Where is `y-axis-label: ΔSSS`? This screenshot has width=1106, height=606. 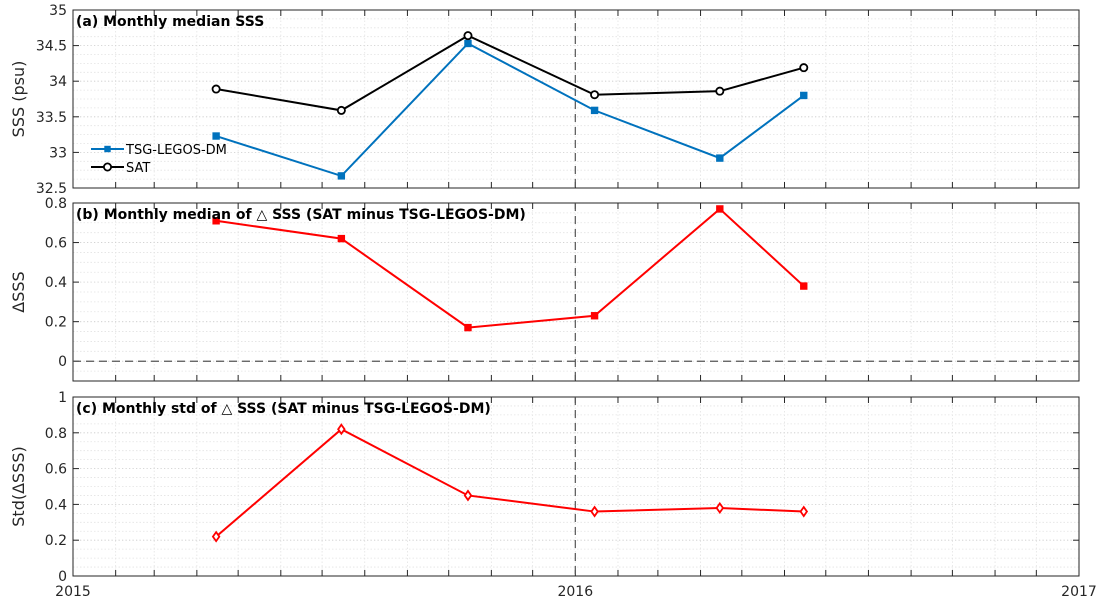 y-axis-label: ΔSSS is located at coordinates (18, 291).